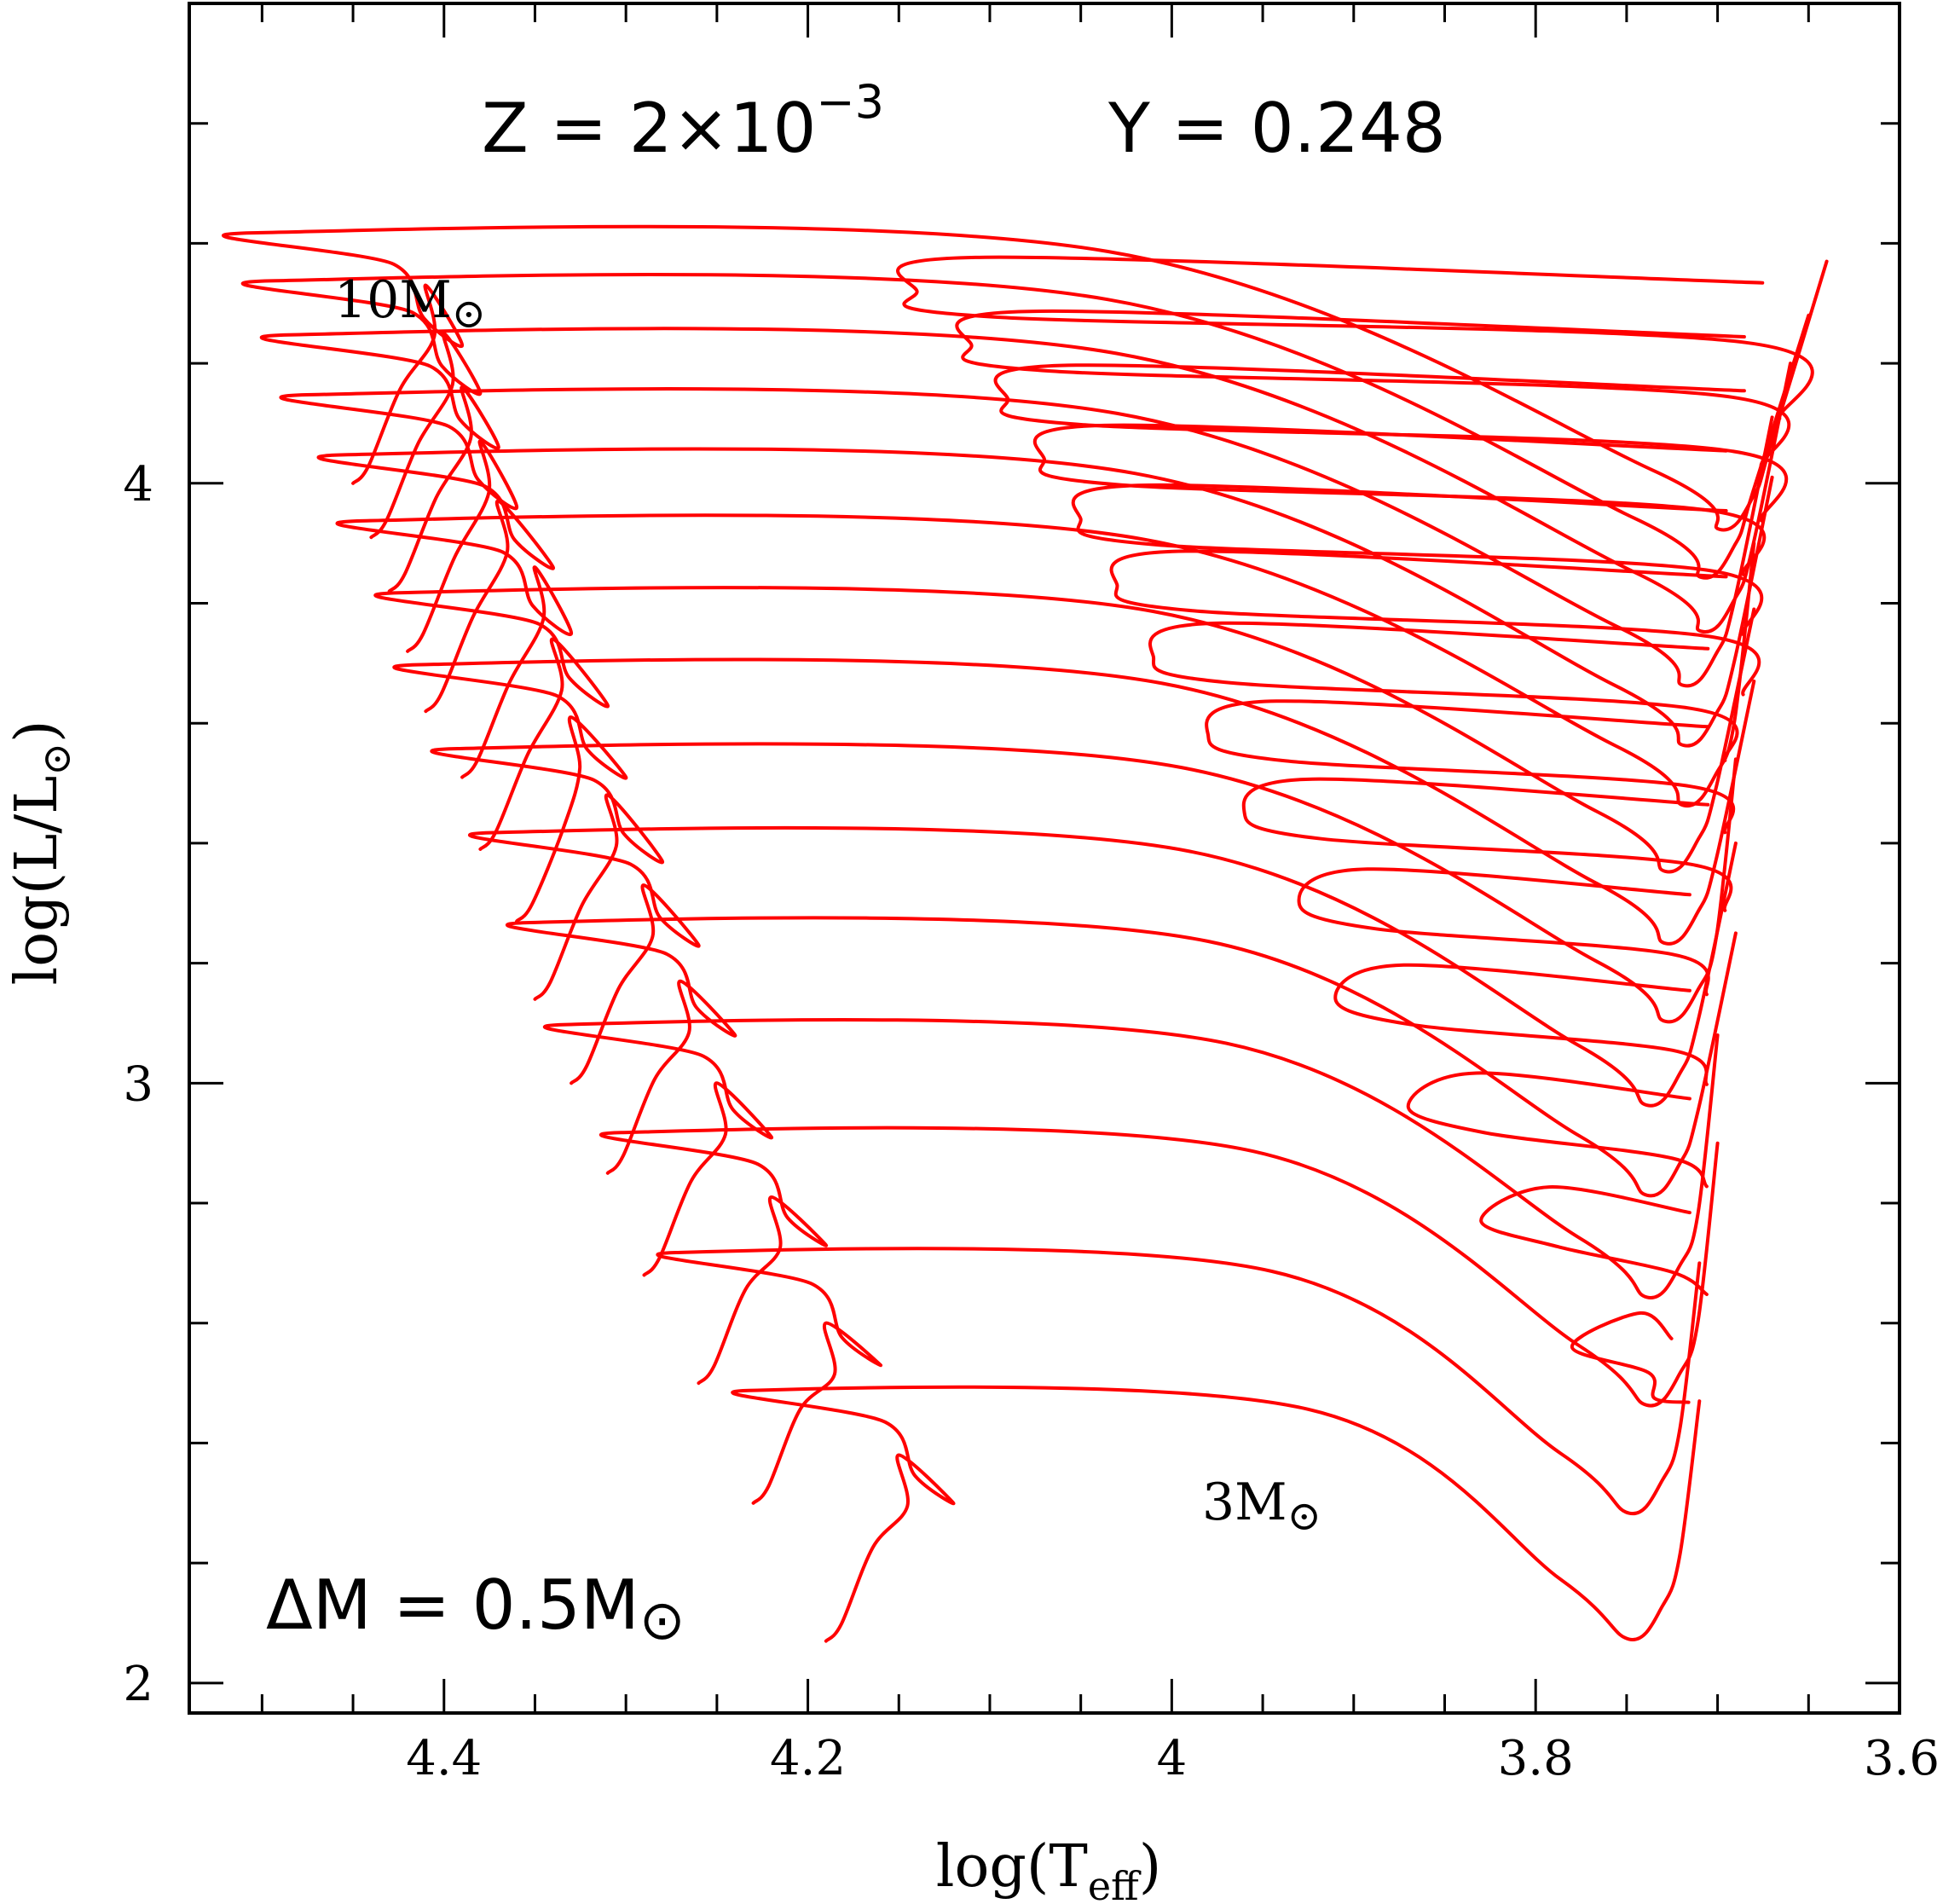 The image size is (1943, 1904). Describe the element at coordinates (138, 1685) in the screenshot. I see `y-tick-label: 2` at that location.